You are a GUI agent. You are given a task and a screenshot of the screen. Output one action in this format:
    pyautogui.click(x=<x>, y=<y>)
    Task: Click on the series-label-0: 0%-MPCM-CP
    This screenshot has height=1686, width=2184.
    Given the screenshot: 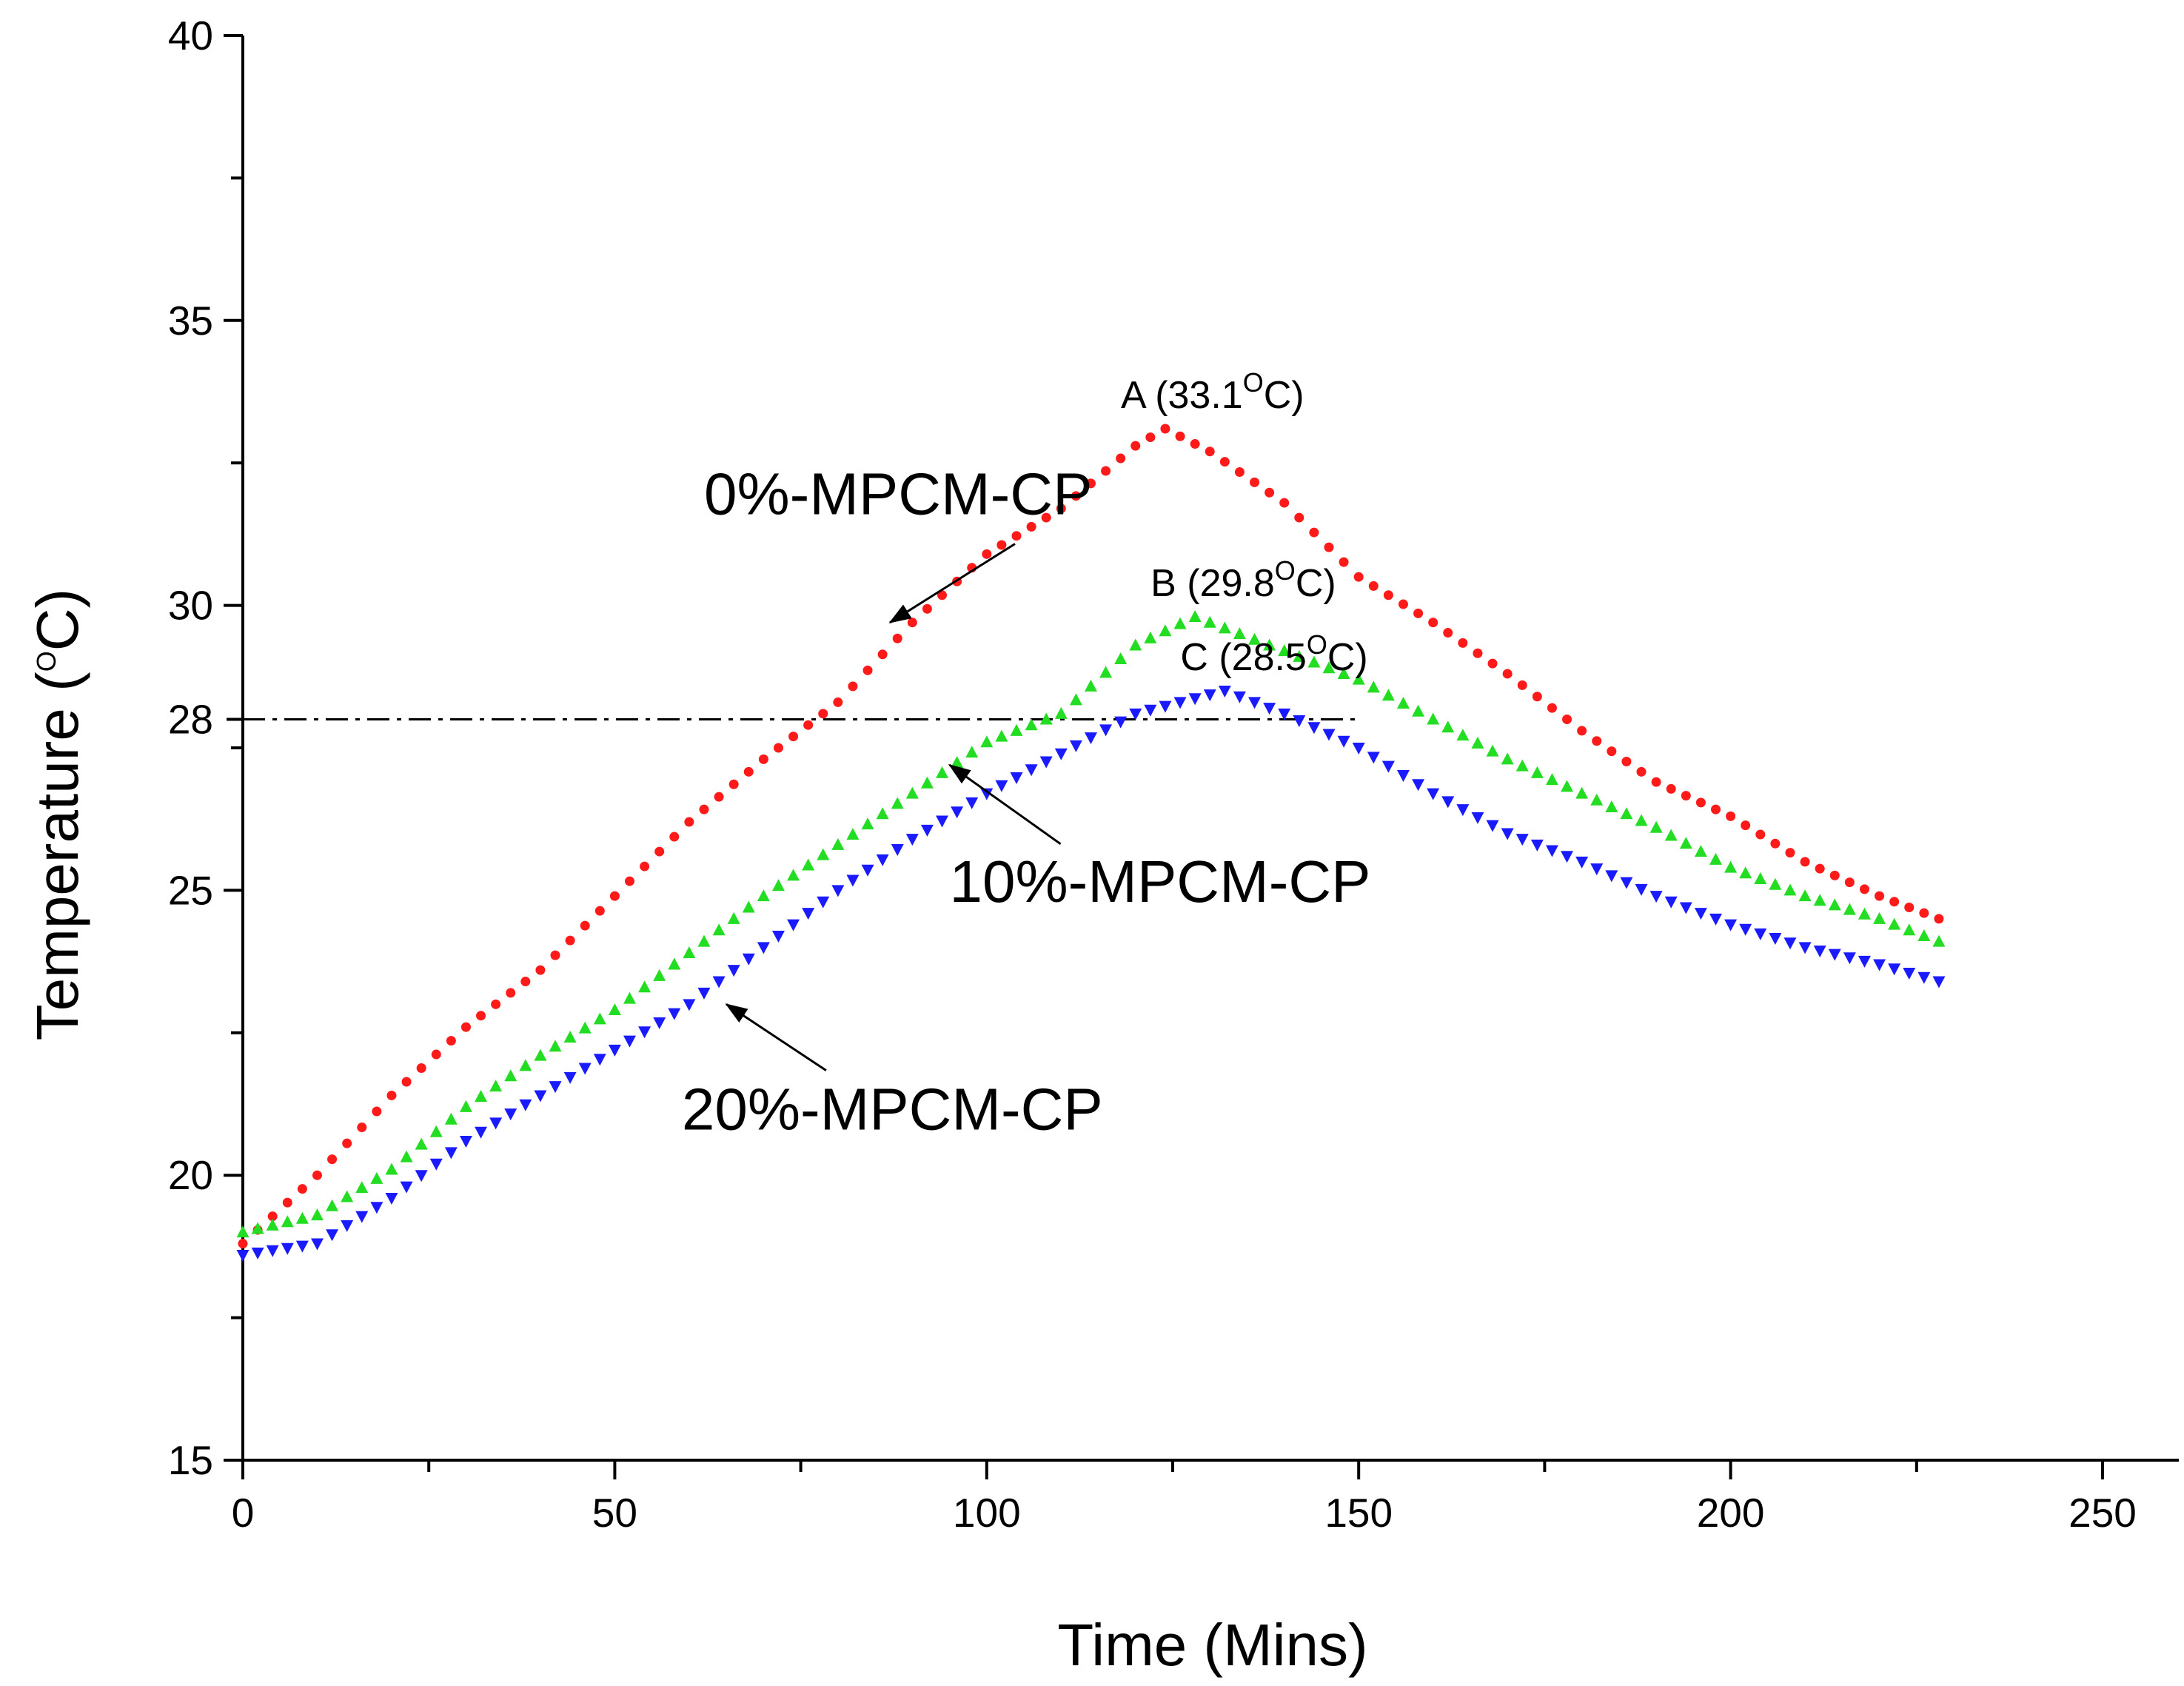 What is the action you would take?
    pyautogui.click(x=898, y=493)
    